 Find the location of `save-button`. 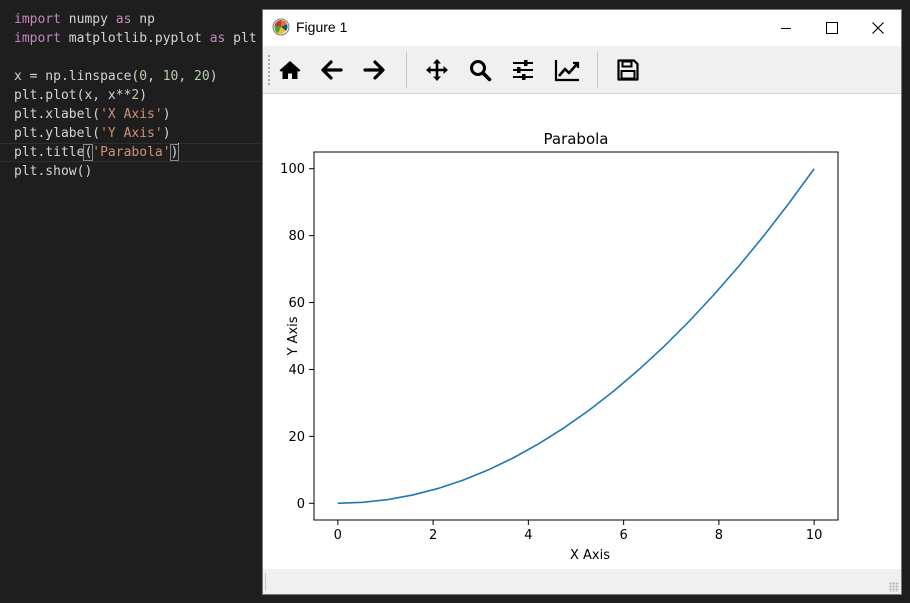

save-button is located at coordinates (628, 70).